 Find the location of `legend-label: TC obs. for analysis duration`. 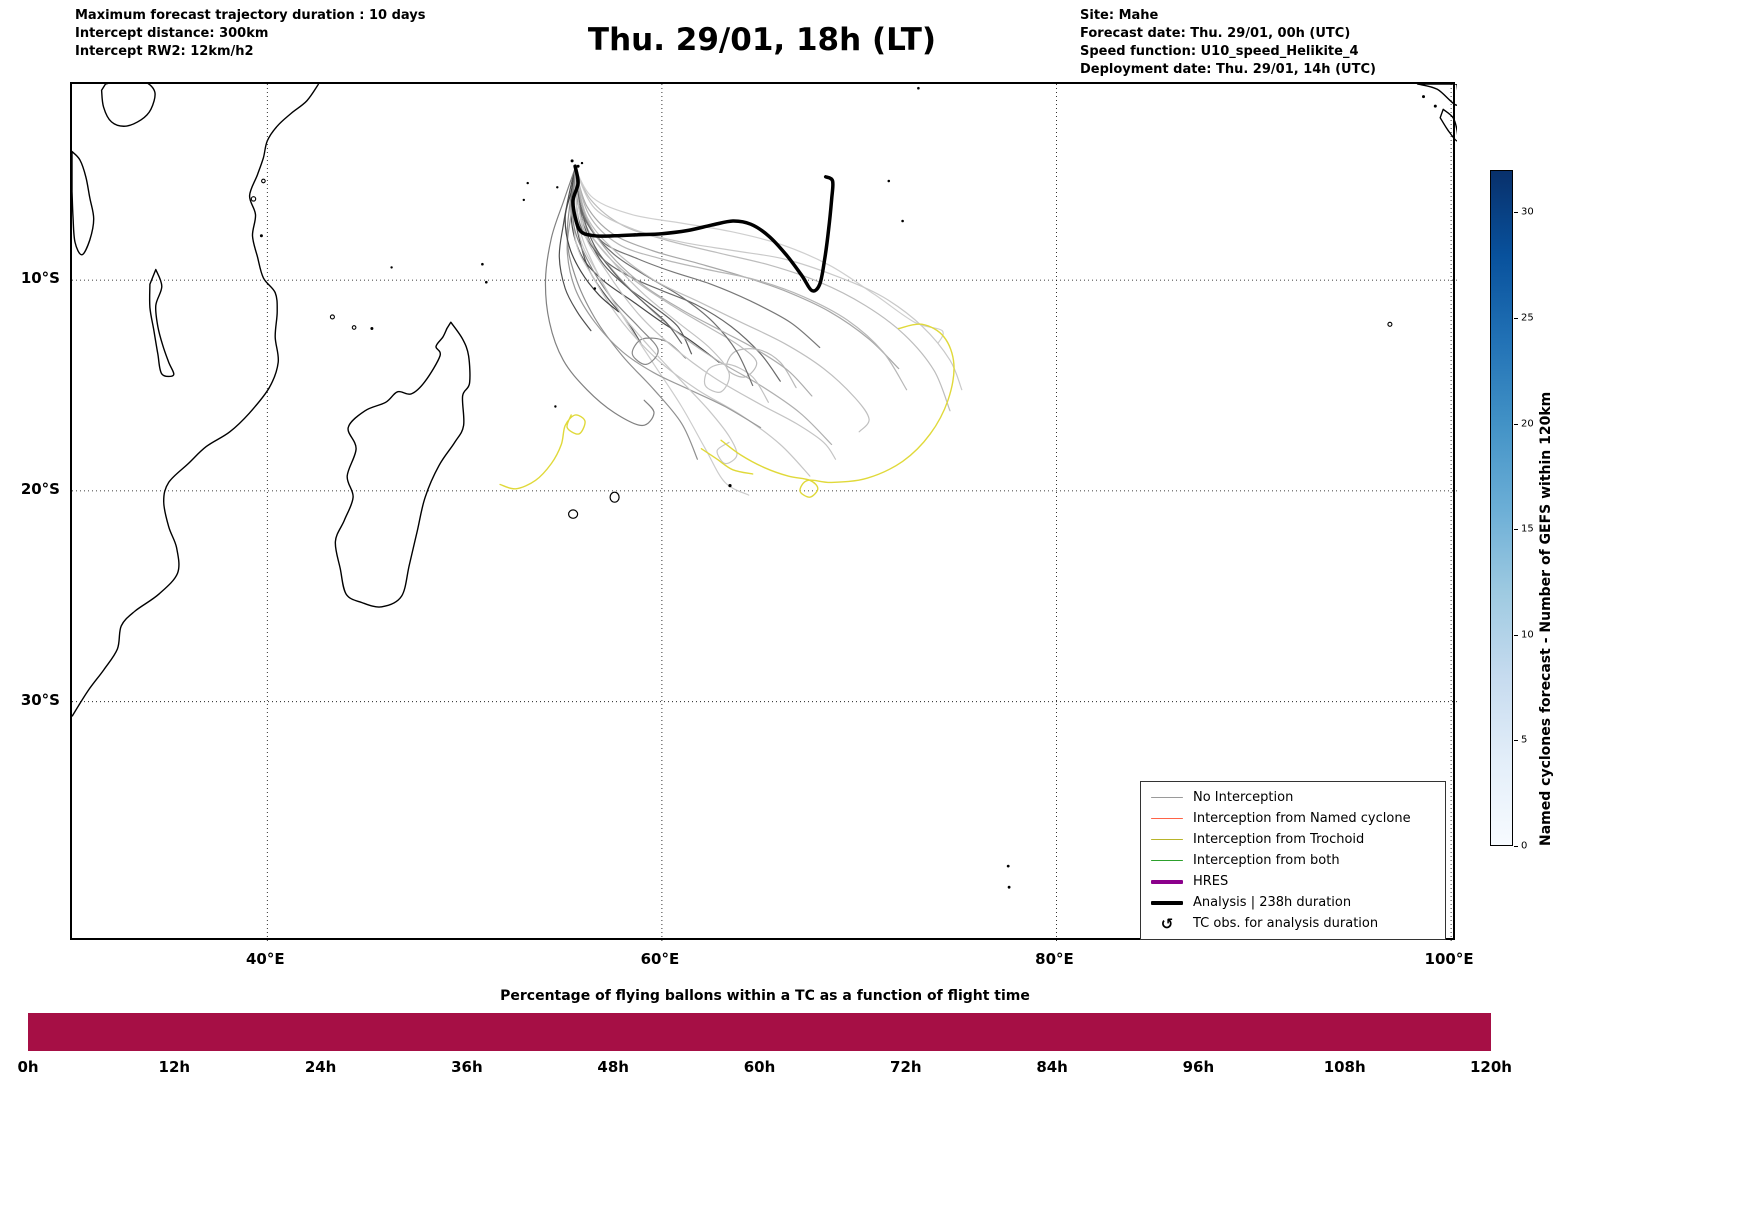

legend-label: TC obs. for analysis duration is located at coordinates (1286, 923).